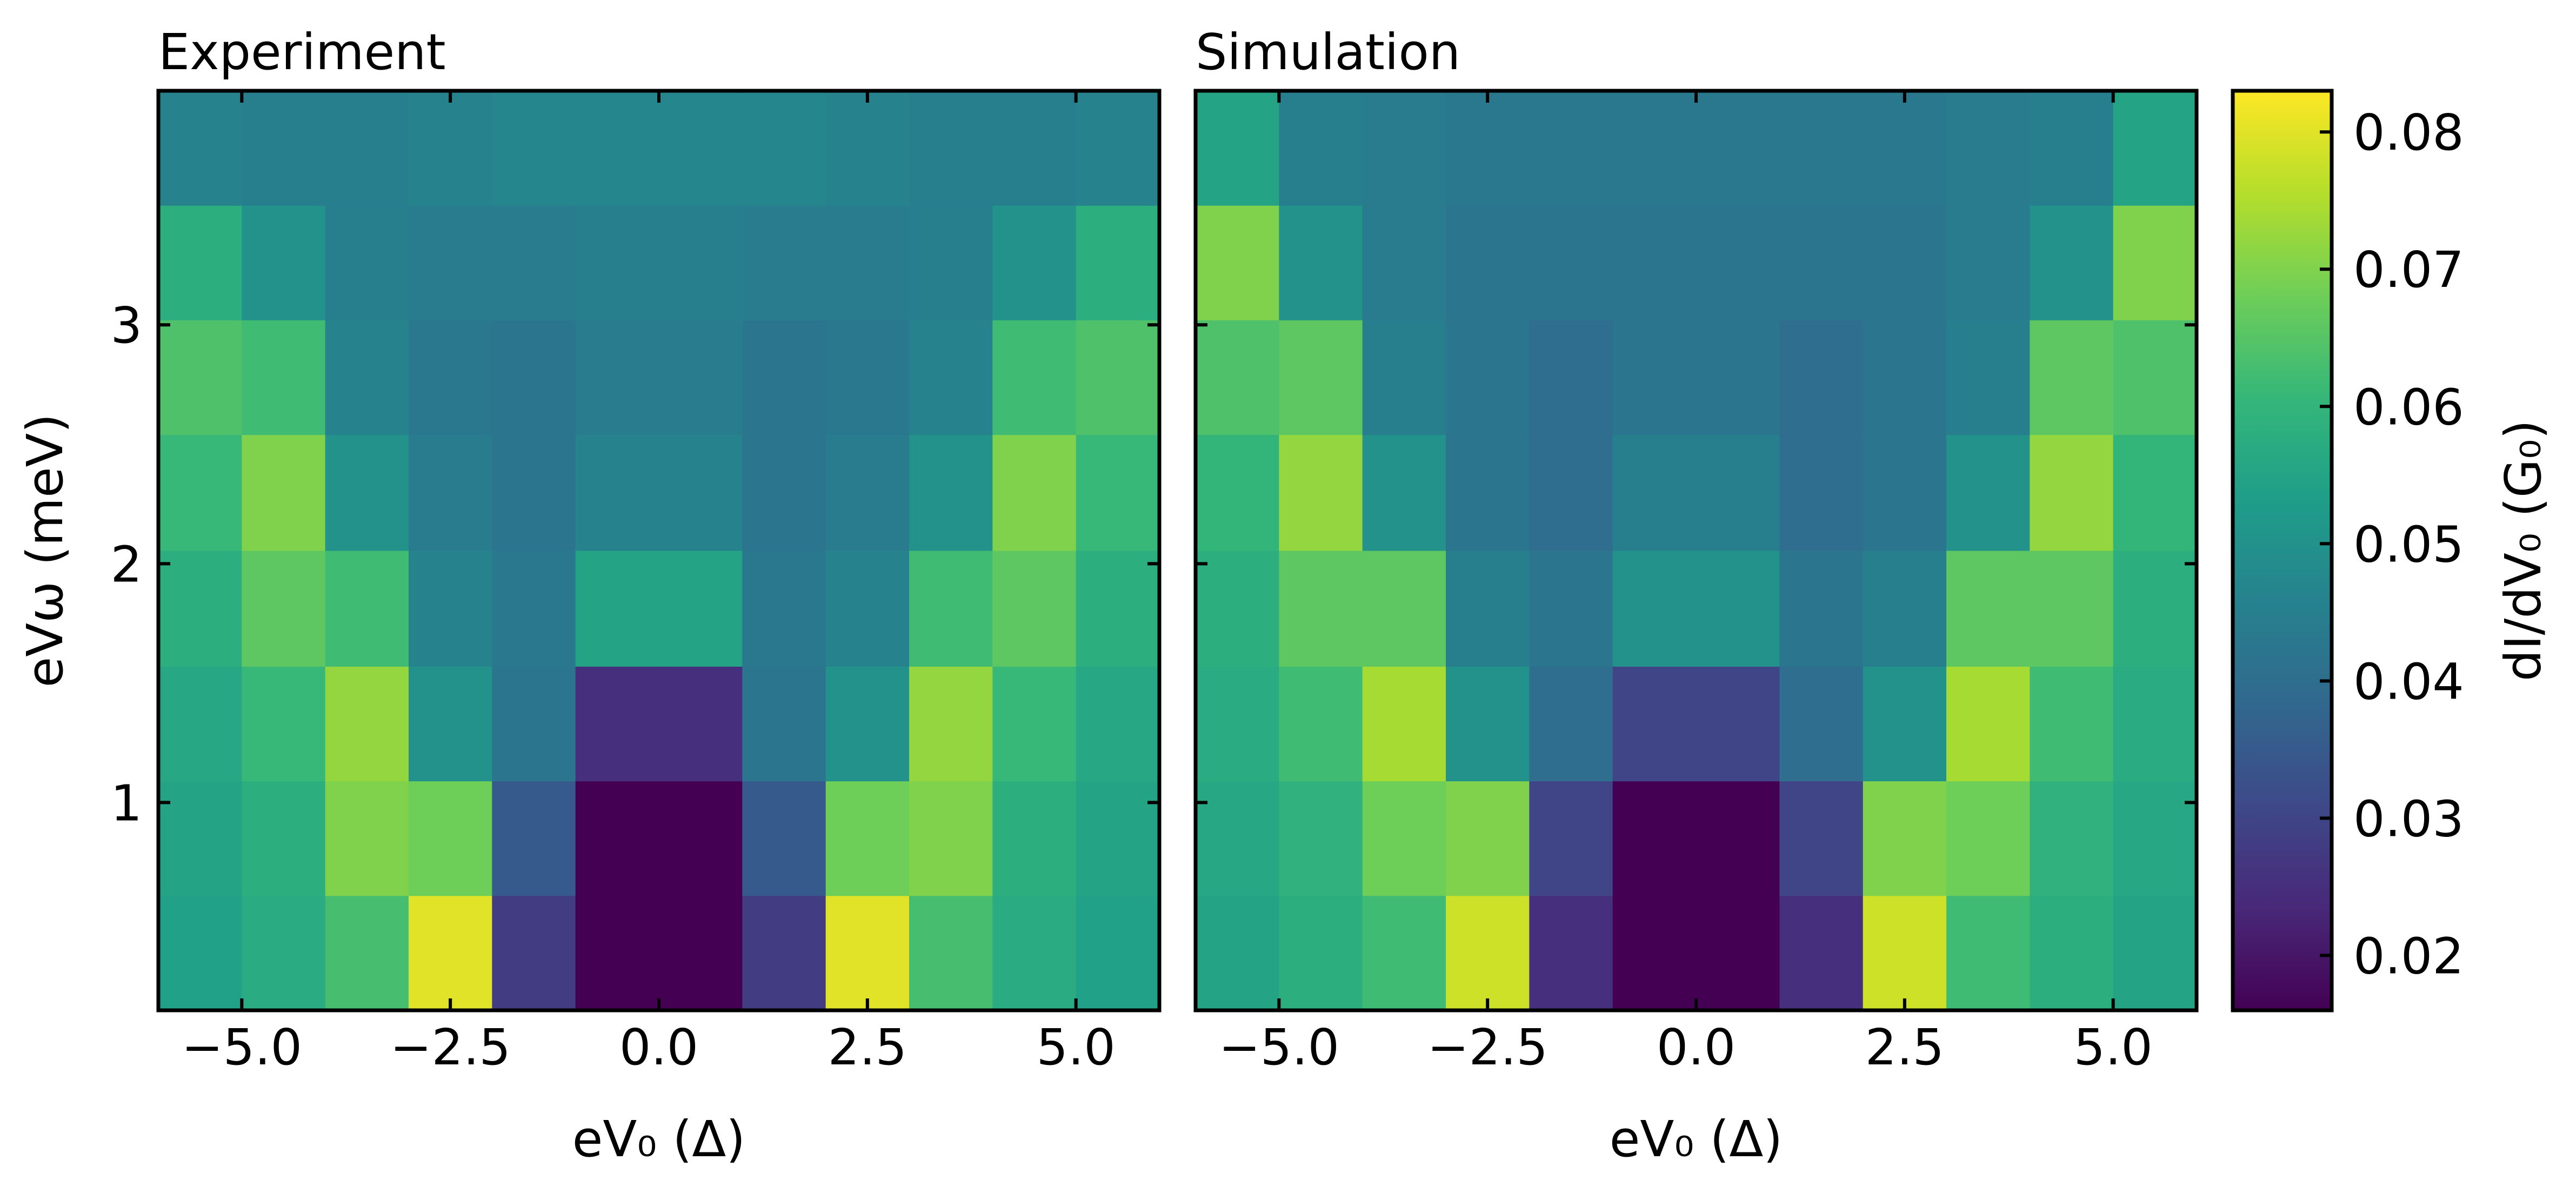  Describe the element at coordinates (1905, 1047) in the screenshot. I see `x-tick-label: 2.5` at that location.